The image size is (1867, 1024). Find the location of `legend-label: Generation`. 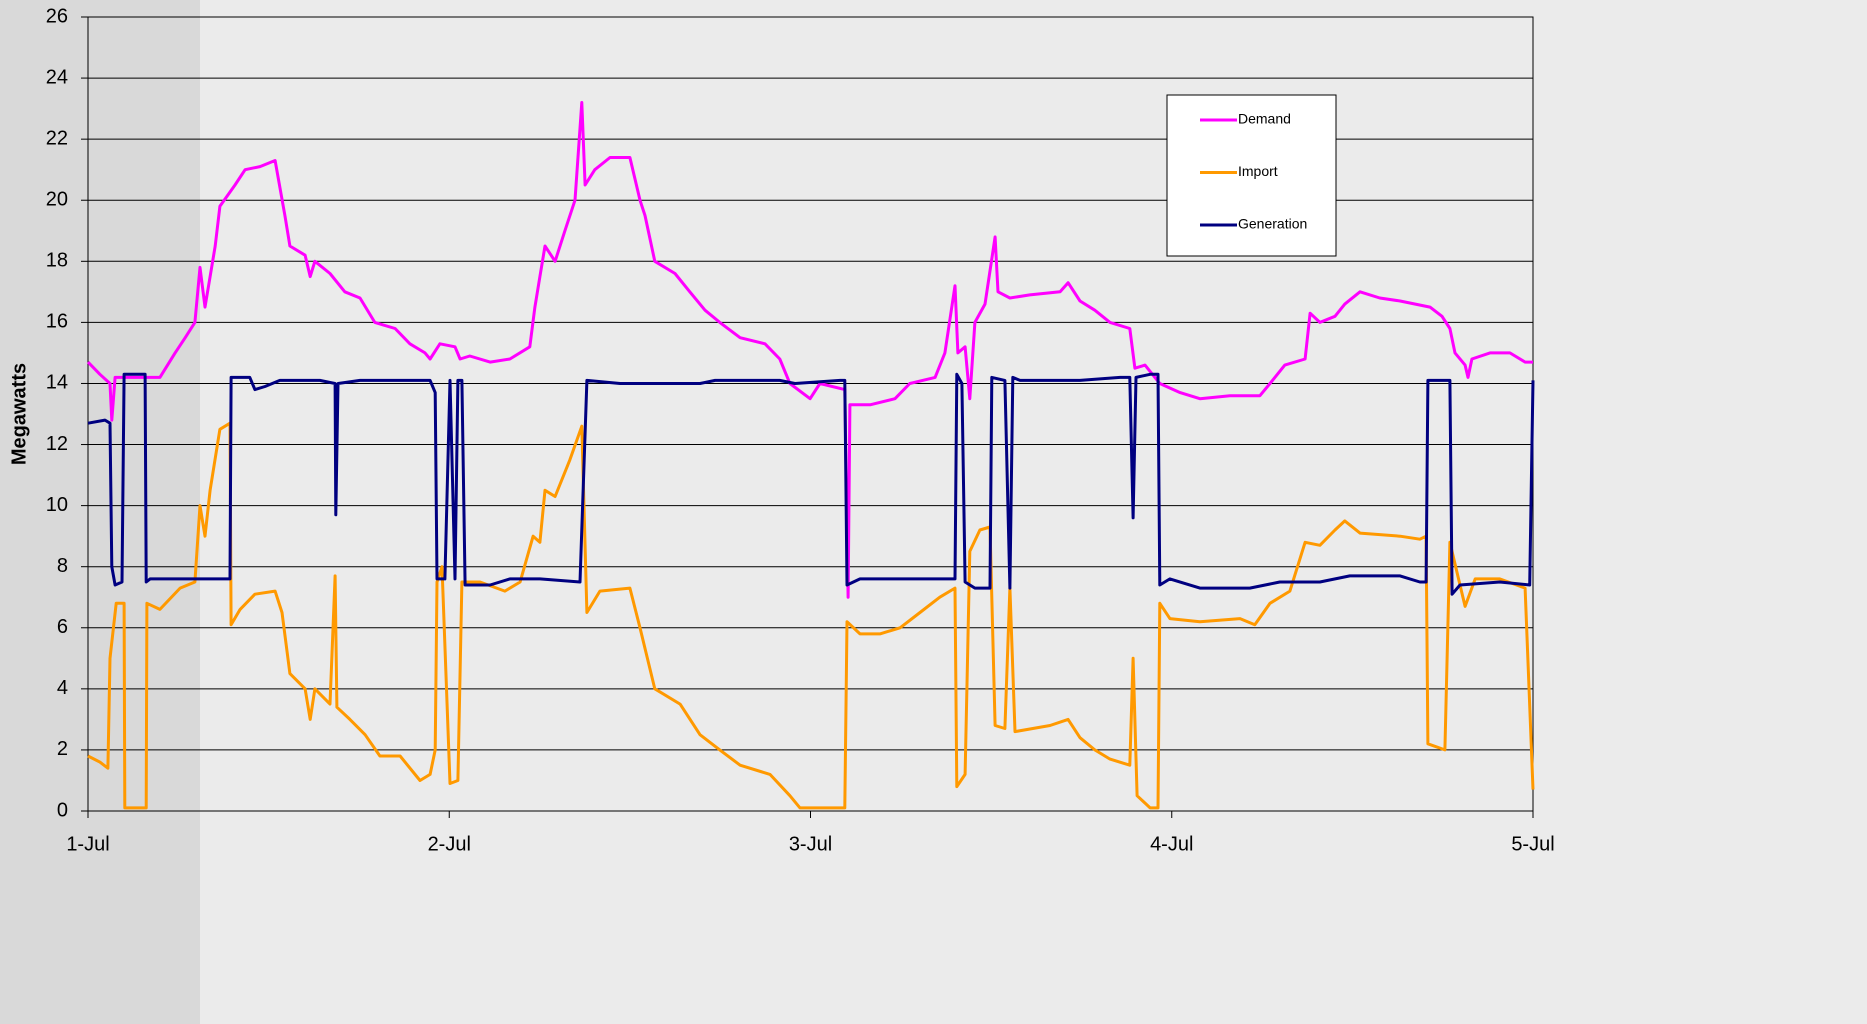

legend-label: Generation is located at coordinates (1272, 224).